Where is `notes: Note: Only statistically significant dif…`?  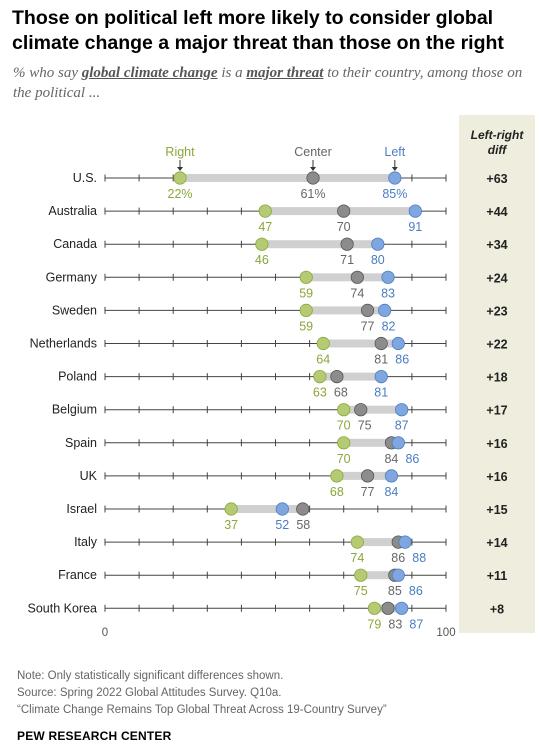 notes: Note: Only statistically significant dif… is located at coordinates (202, 693).